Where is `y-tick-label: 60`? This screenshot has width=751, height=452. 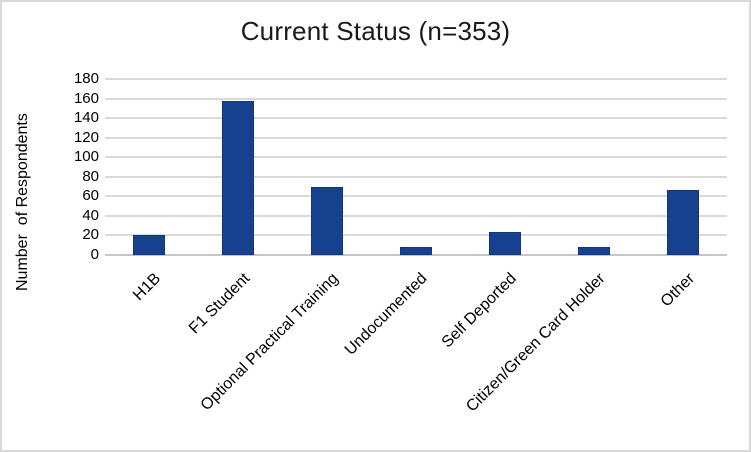 y-tick-label: 60 is located at coordinates (90, 196).